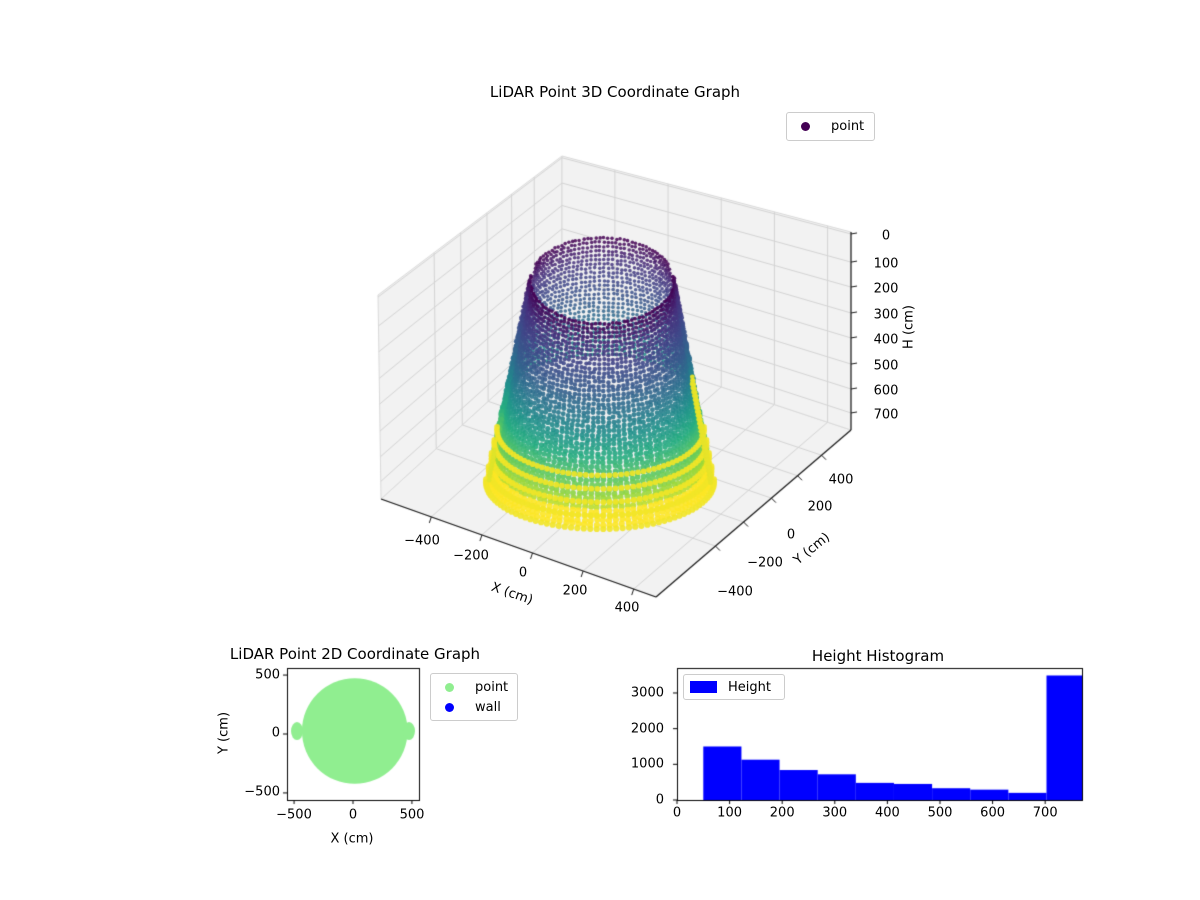 Image resolution: width=1200 pixels, height=900 pixels. I want to click on plot3d-z-tick-label: 700, so click(886, 415).